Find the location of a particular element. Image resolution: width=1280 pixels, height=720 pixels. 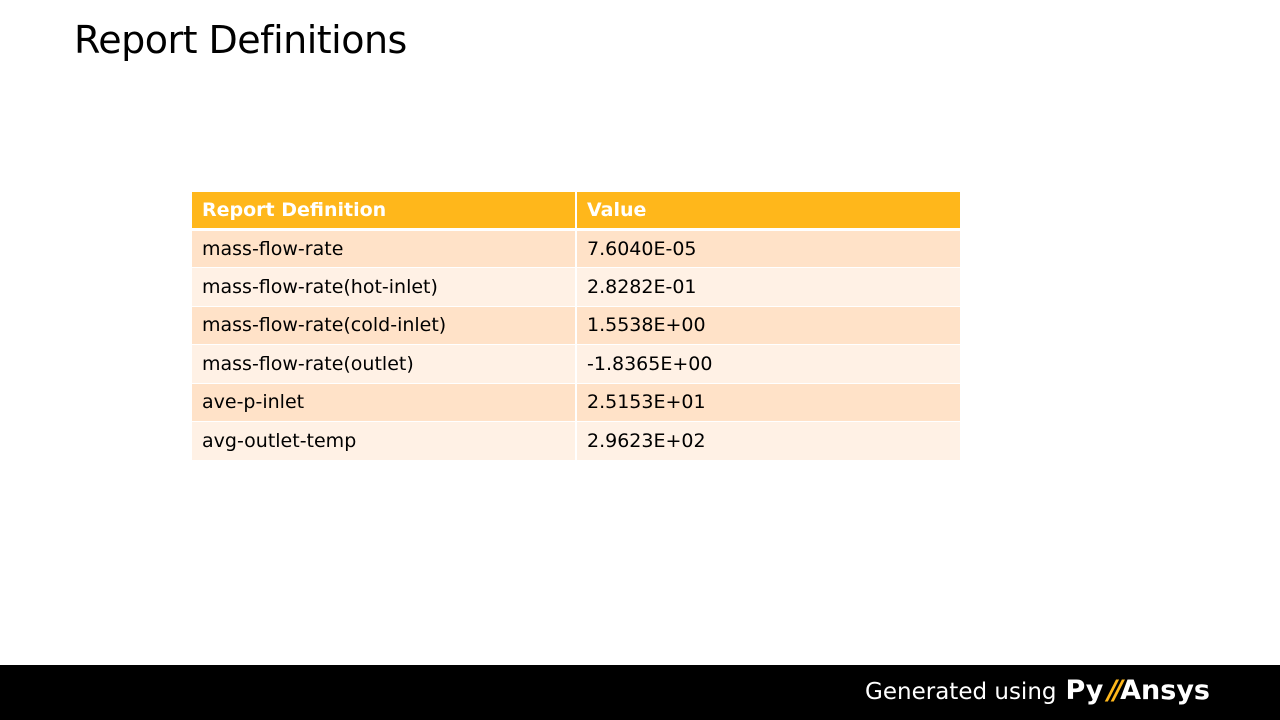

footer-generated-note: Generated using Py // Ansys is located at coordinates (1037, 690).